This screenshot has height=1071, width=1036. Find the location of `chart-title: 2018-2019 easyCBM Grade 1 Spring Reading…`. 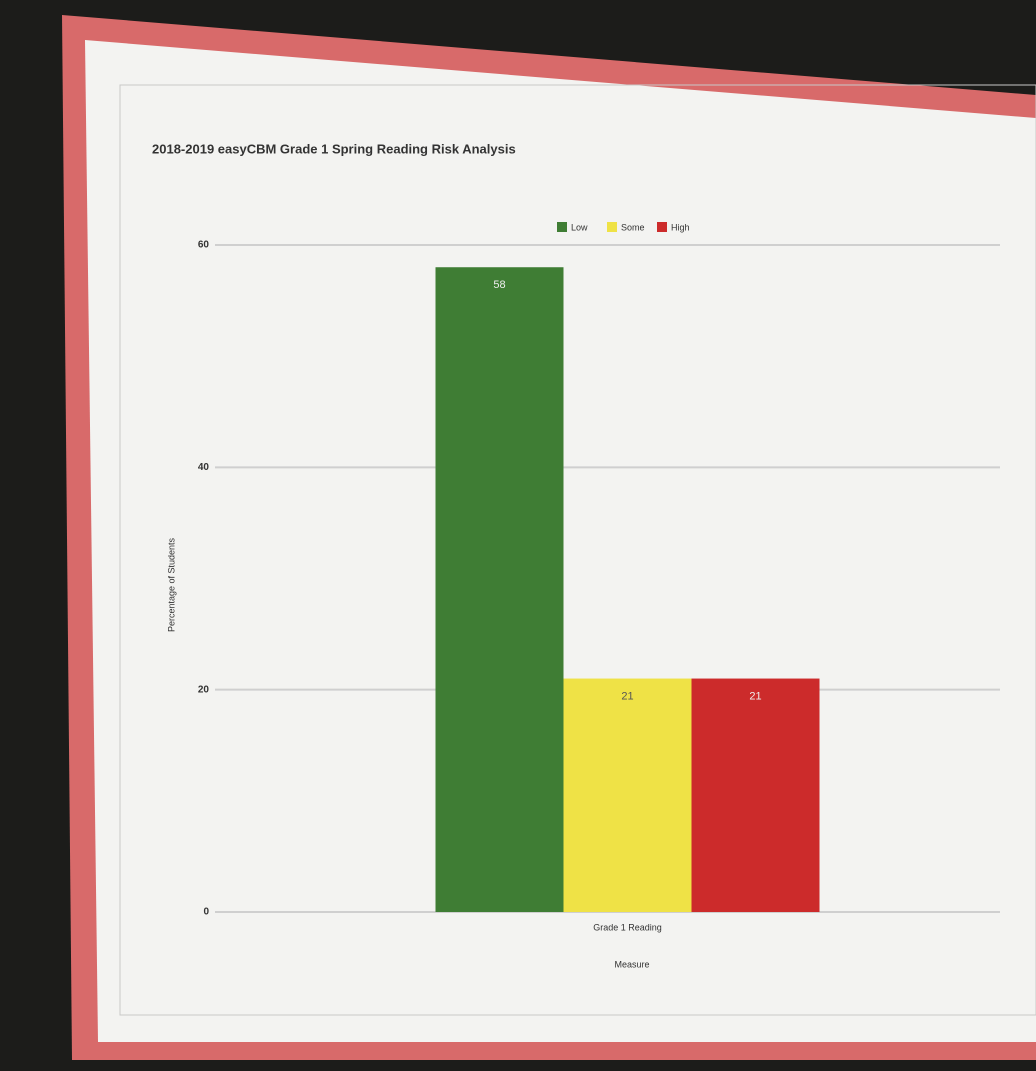

chart-title: 2018-2019 easyCBM Grade 1 Spring Reading… is located at coordinates (334, 148).